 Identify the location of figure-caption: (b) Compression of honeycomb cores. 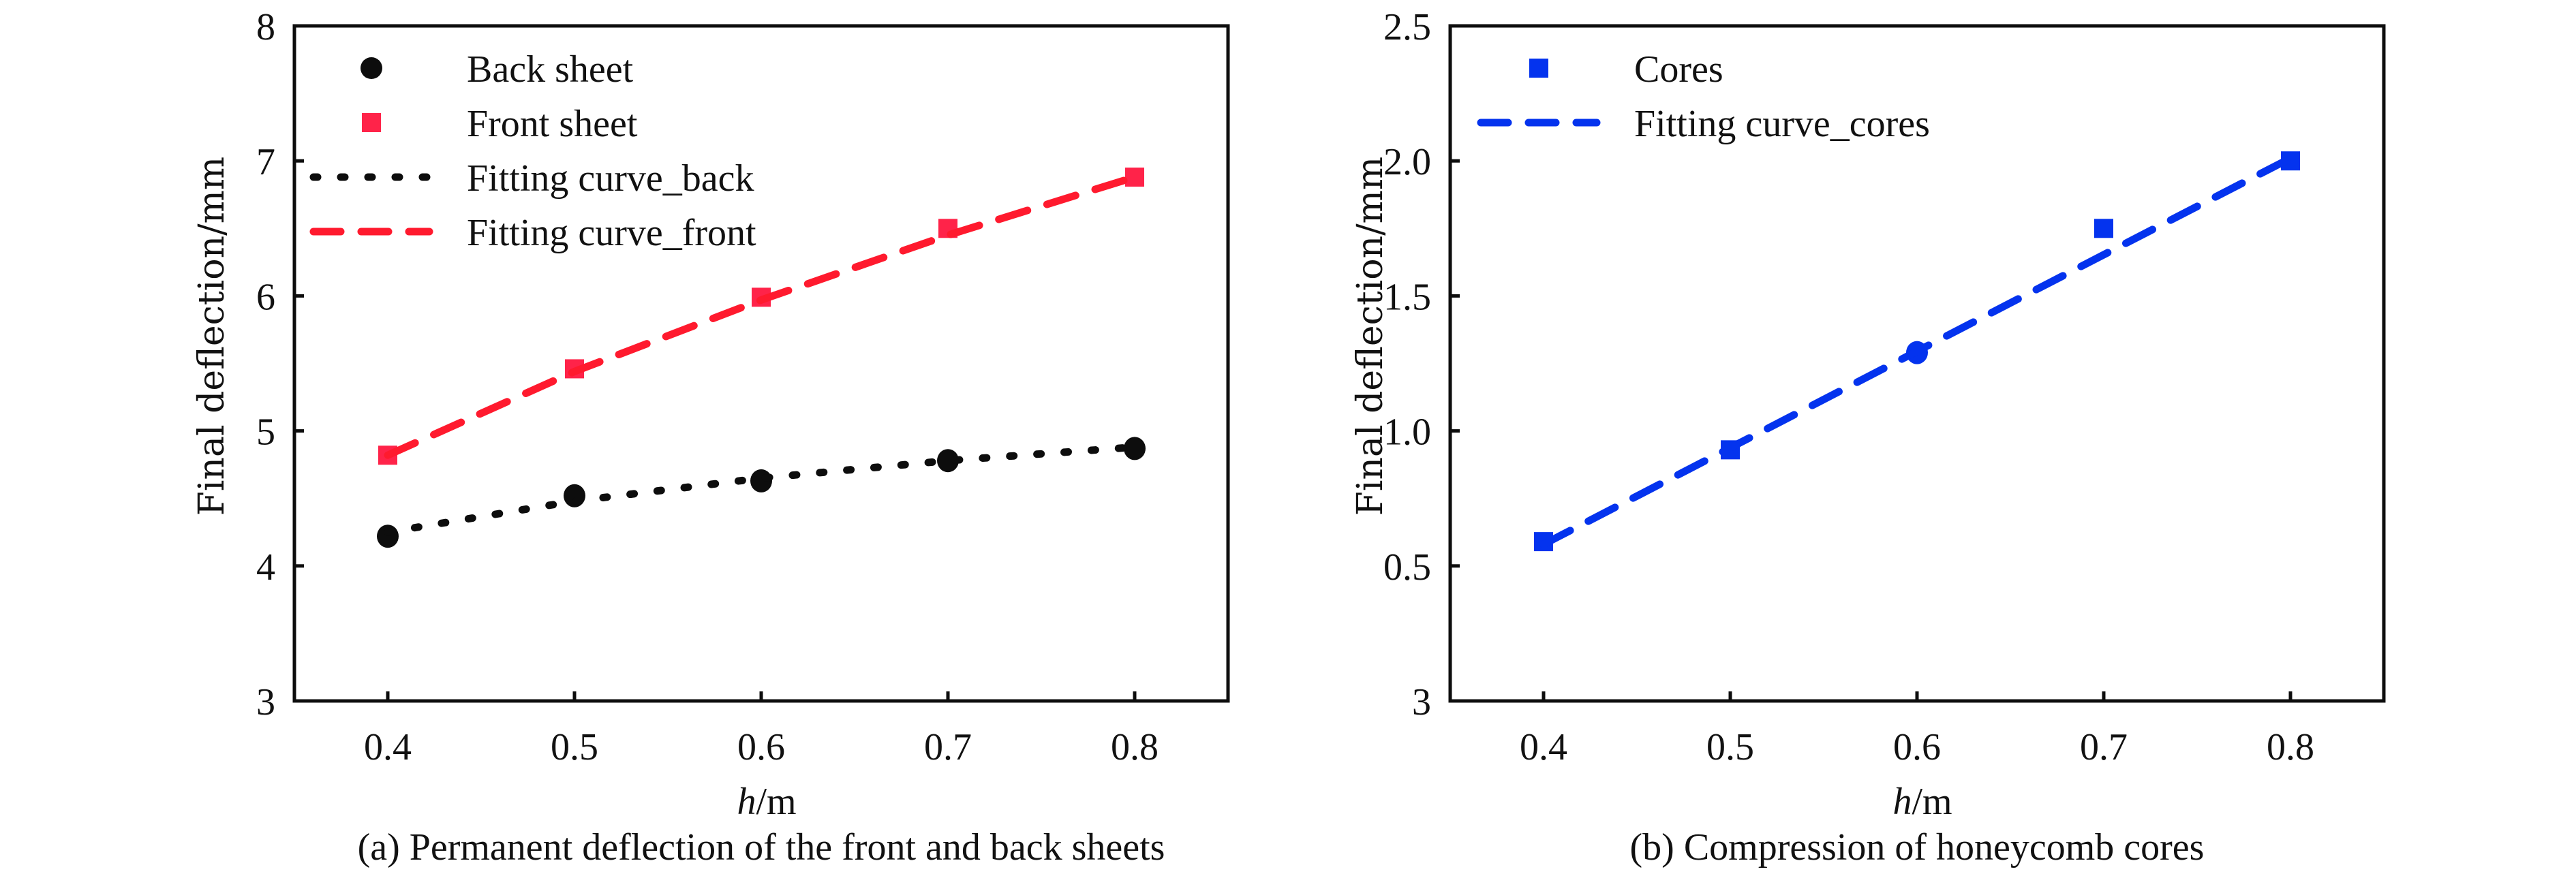
(1917, 847).